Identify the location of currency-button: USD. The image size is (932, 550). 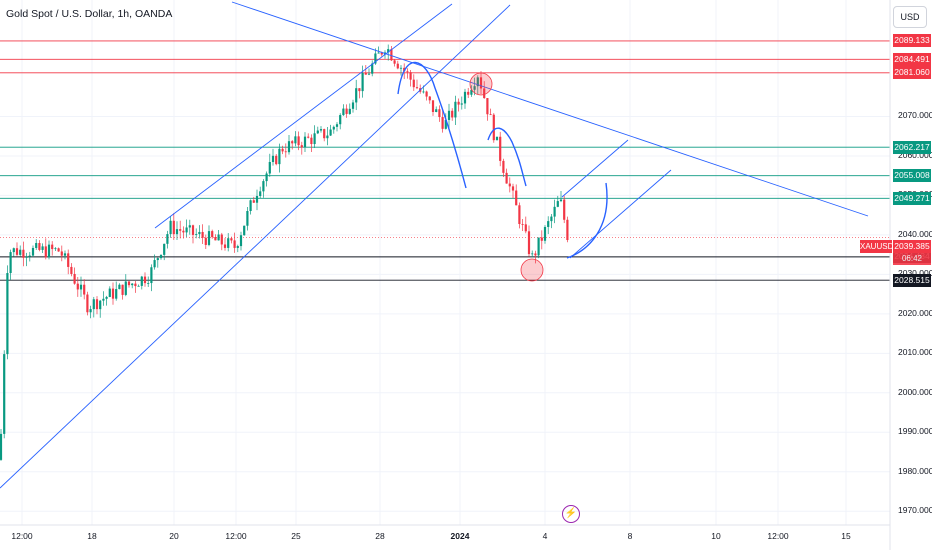
(910, 17).